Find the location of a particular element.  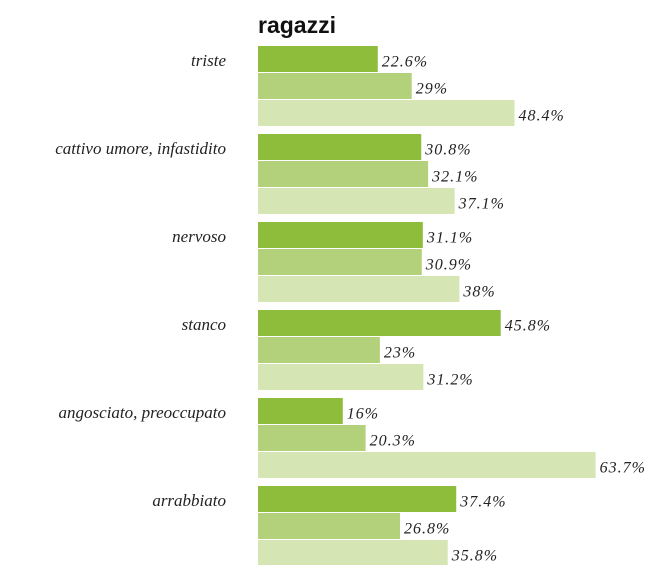

value-label: 48.4% is located at coordinates (542, 116).